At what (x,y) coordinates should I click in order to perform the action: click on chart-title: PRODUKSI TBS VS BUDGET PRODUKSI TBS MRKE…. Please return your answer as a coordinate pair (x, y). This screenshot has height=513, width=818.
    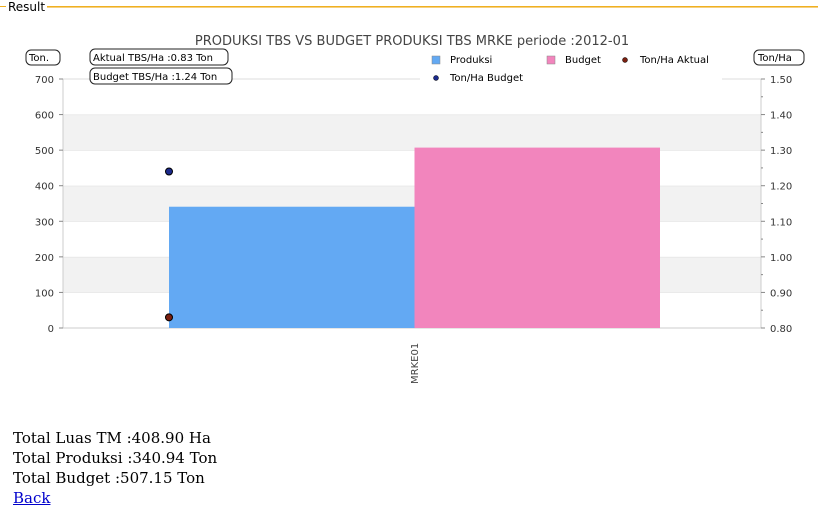
    Looking at the image, I should click on (412, 41).